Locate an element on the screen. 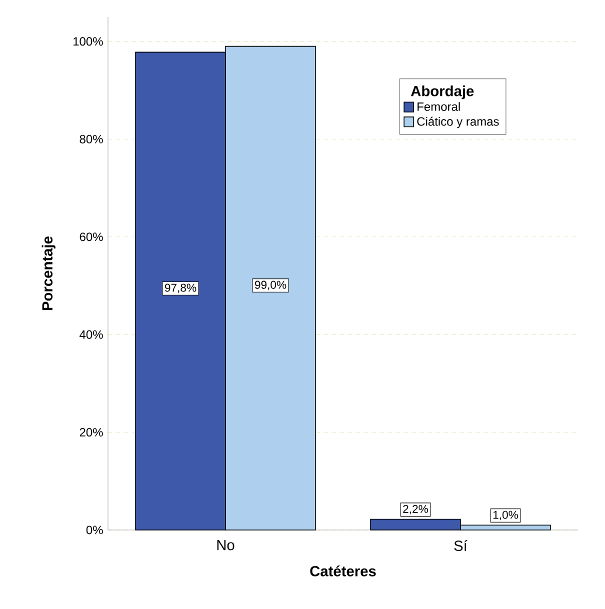 This screenshot has width=605, height=609. x-axis-title: Catéteres is located at coordinates (343, 570).